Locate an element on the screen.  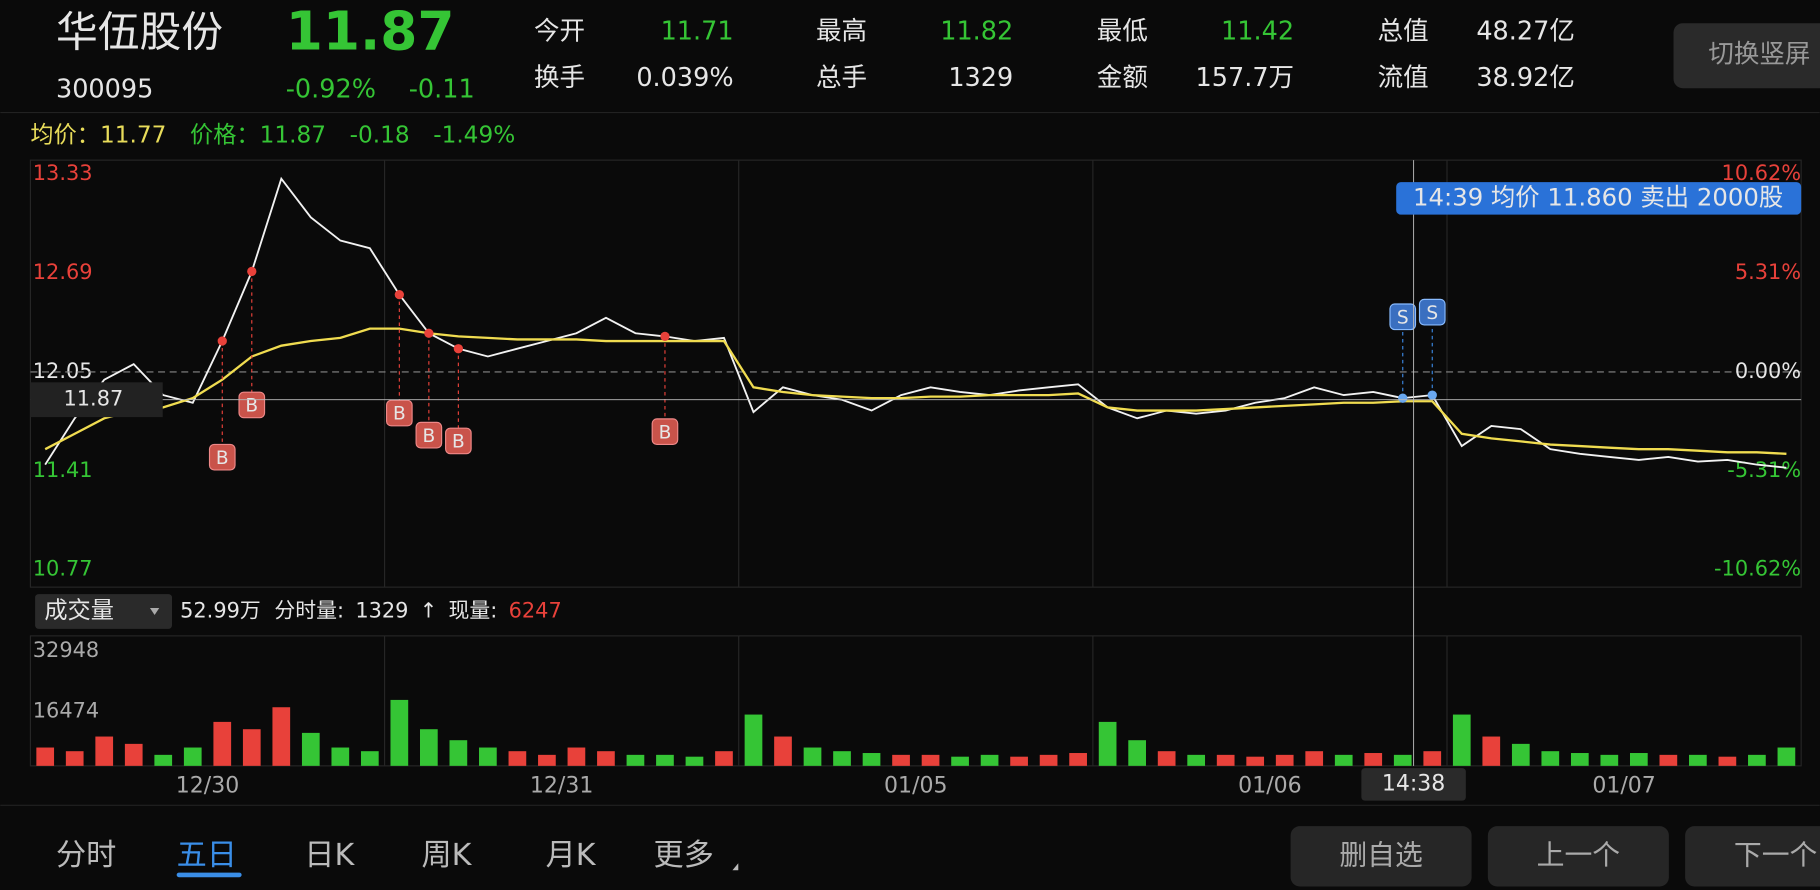
crosshair-time-box is located at coordinates (1413, 784).